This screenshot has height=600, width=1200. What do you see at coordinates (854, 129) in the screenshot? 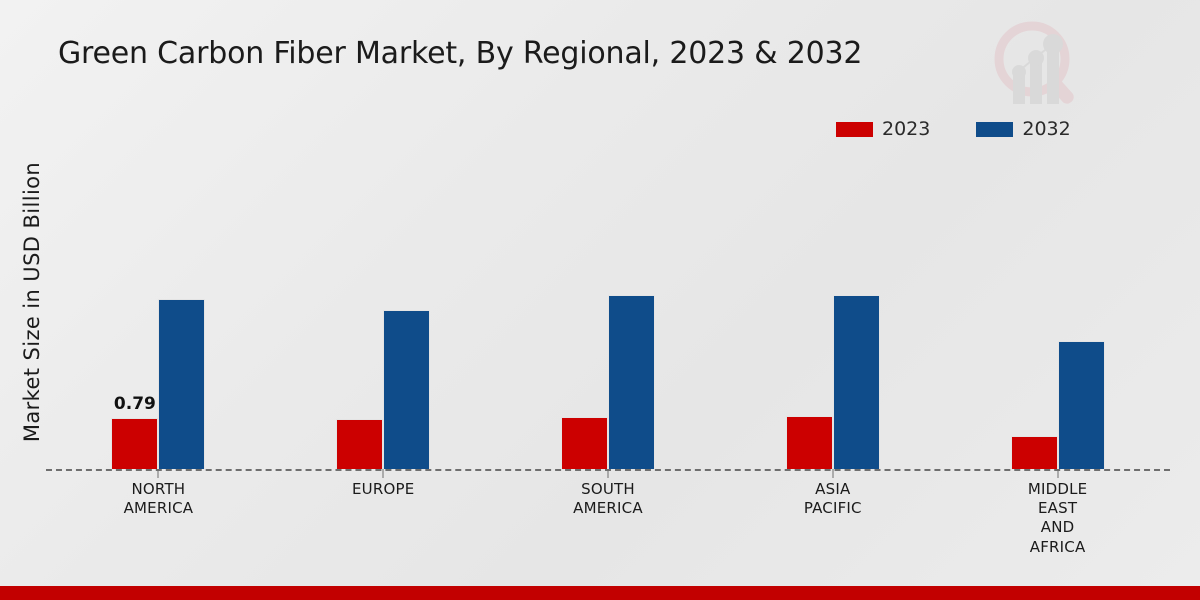
I see `legend-swatch-2023` at bounding box center [854, 129].